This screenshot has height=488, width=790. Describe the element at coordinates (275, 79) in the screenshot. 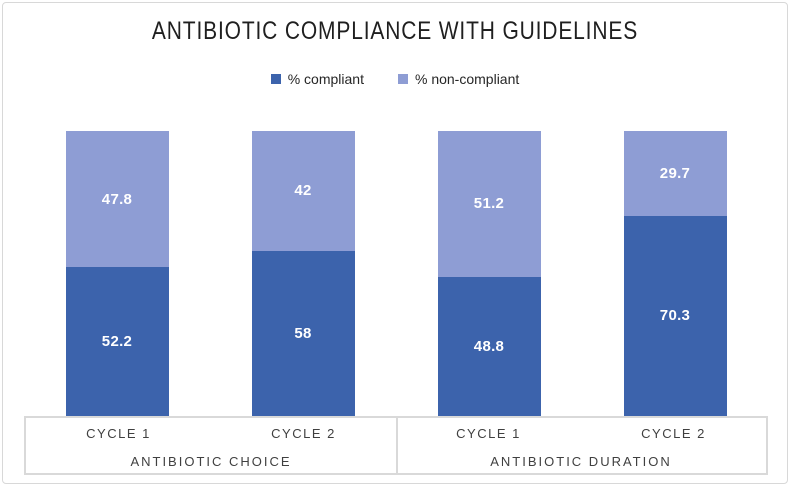

I see `legend-swatch-compliant-icon` at that location.